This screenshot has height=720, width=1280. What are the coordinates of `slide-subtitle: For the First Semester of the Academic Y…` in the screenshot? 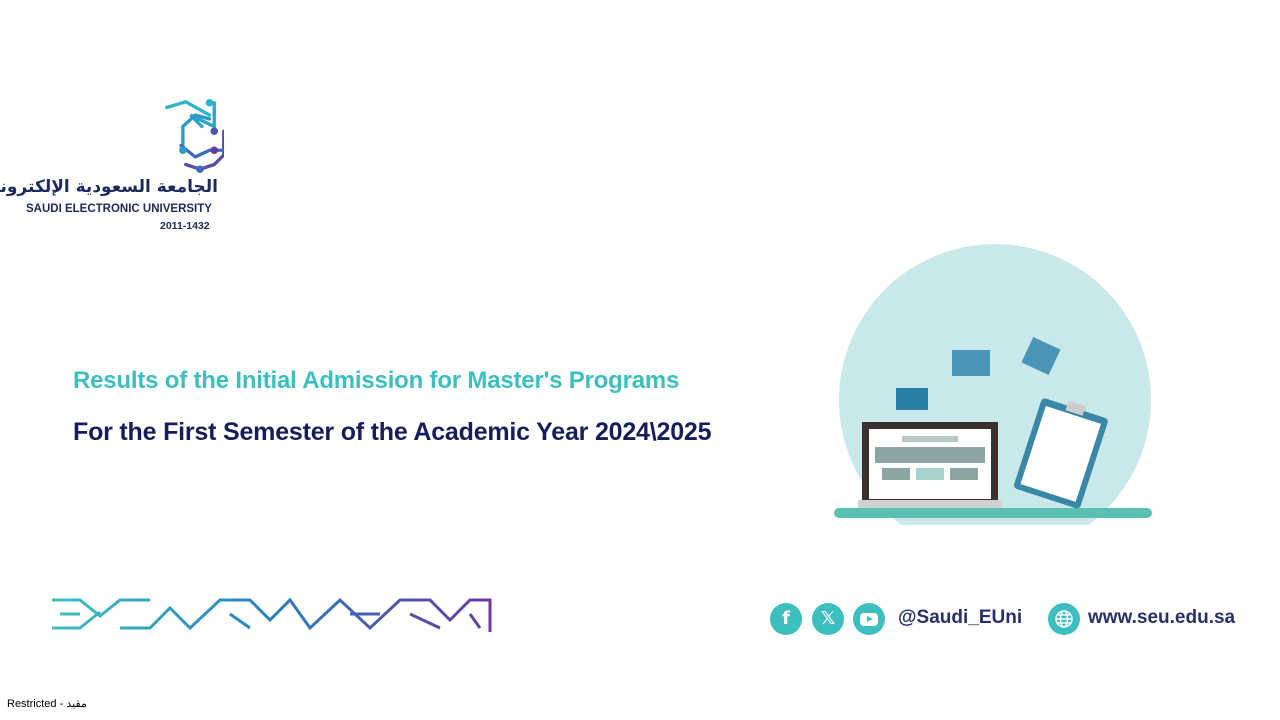 It's located at (392, 432).